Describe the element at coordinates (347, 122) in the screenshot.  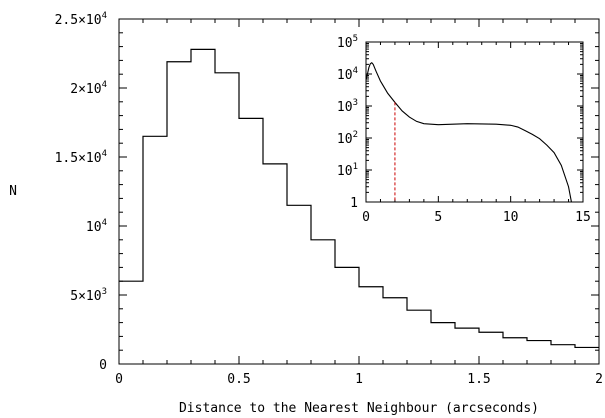
I see `inset-y-tick-labels: 1 10¹ 10² 10³ 10⁴ 10⁵` at that location.